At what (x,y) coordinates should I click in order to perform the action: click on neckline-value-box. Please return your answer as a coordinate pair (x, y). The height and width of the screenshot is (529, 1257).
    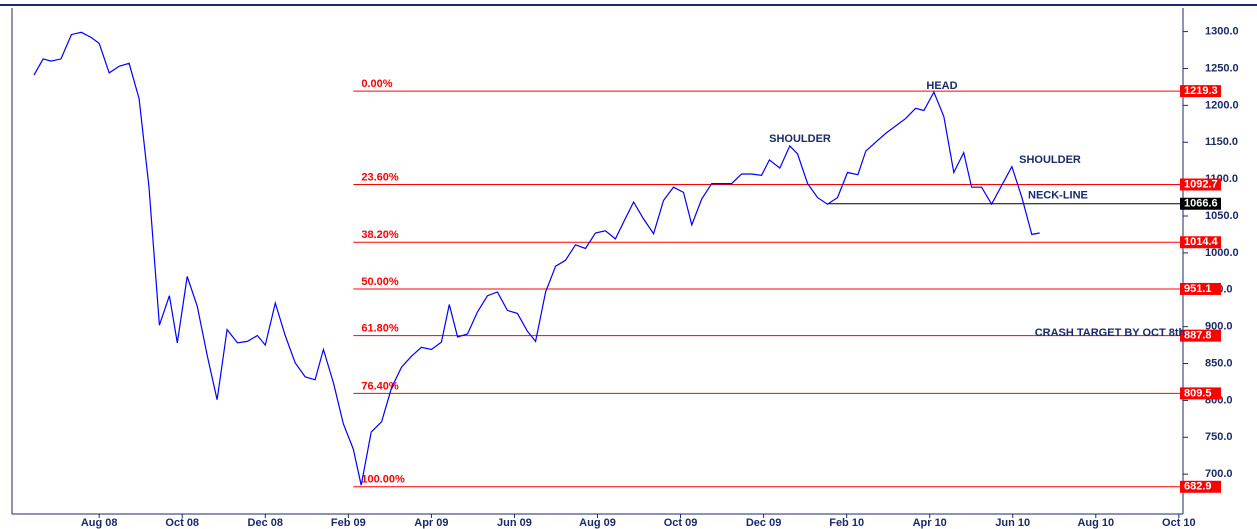
    Looking at the image, I should click on (1200, 203).